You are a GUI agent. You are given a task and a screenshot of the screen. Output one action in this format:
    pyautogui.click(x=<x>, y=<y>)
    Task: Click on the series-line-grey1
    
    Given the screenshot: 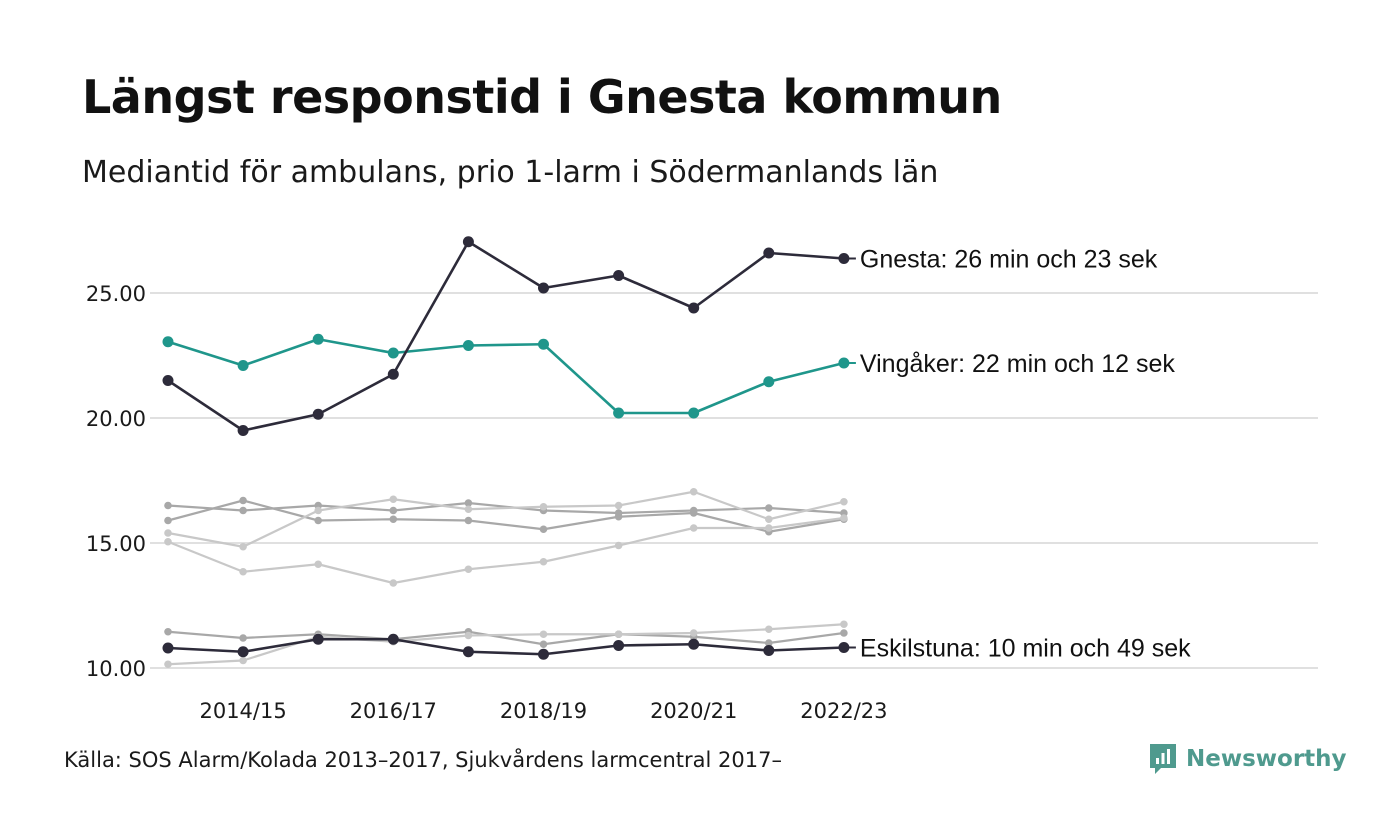 What is the action you would take?
    pyautogui.click(x=505, y=508)
    